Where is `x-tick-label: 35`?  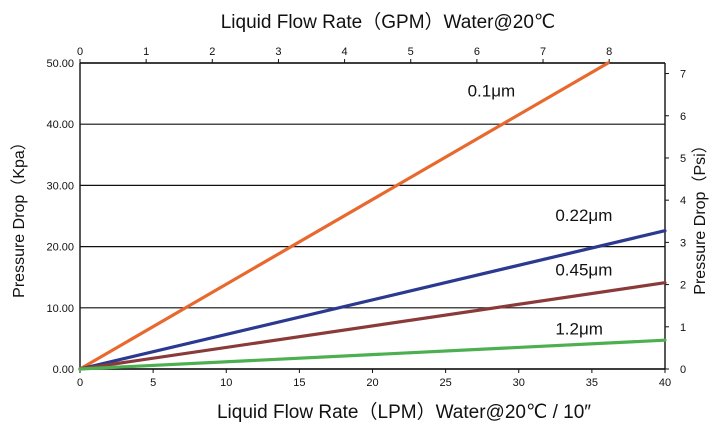 x-tick-label: 35 is located at coordinates (592, 383).